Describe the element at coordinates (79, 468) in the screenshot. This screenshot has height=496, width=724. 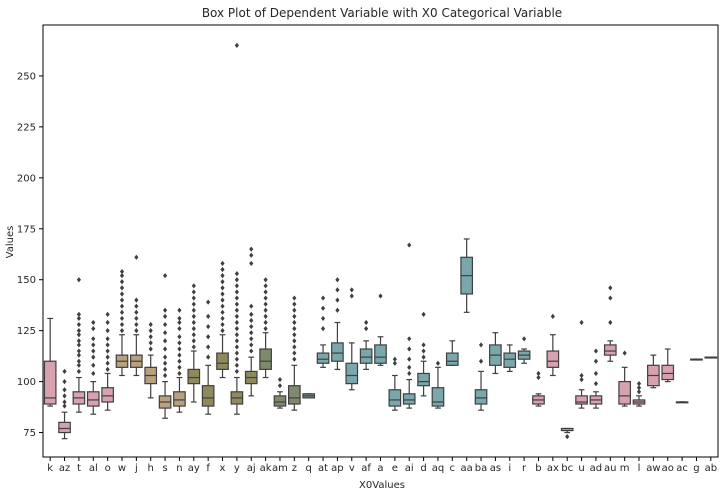
I see `x-tick-label: t` at that location.